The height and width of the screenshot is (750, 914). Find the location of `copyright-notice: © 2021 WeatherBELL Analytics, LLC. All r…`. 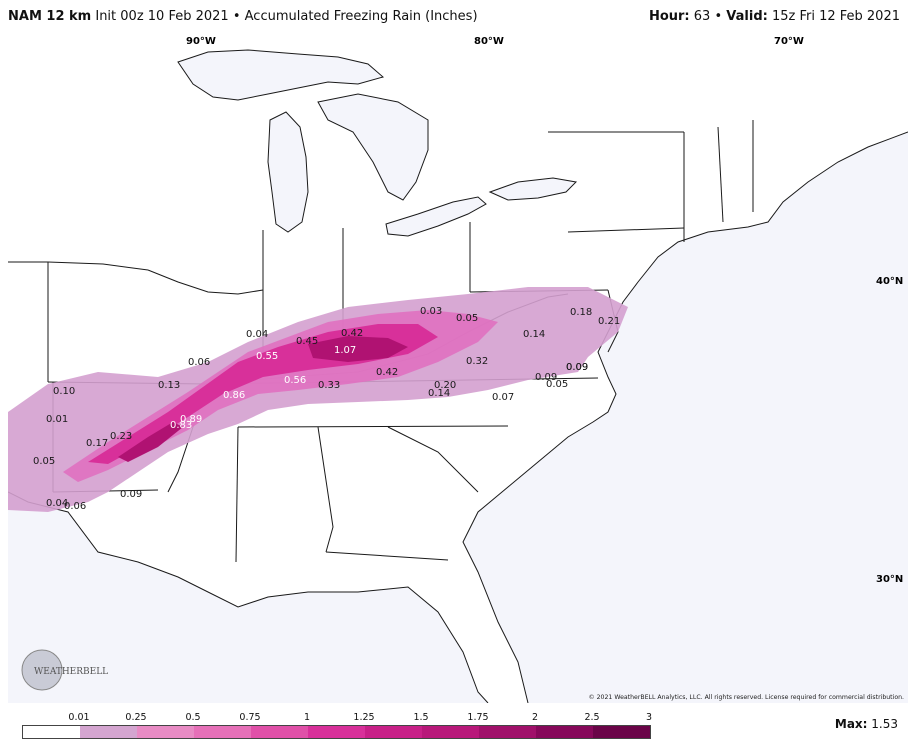

copyright-notice: © 2021 WeatherBELL Analytics, LLC. All r… is located at coordinates (746, 697).